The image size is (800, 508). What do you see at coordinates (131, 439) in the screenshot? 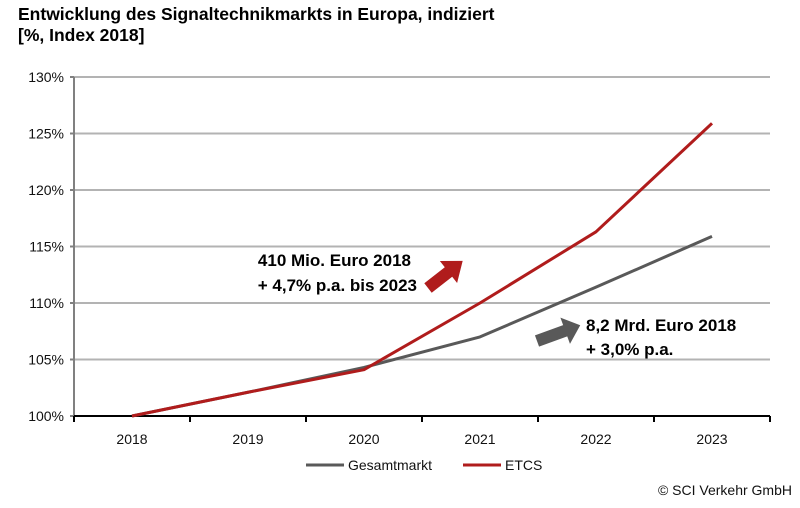
I see `x-tick-label: 2018` at bounding box center [131, 439].